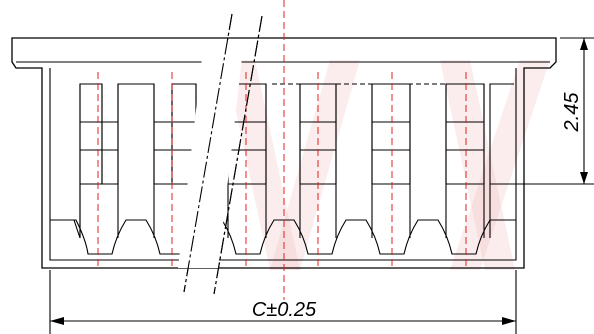  Describe the element at coordinates (284, 310) in the screenshot. I see `width-label: C±0.25` at that location.